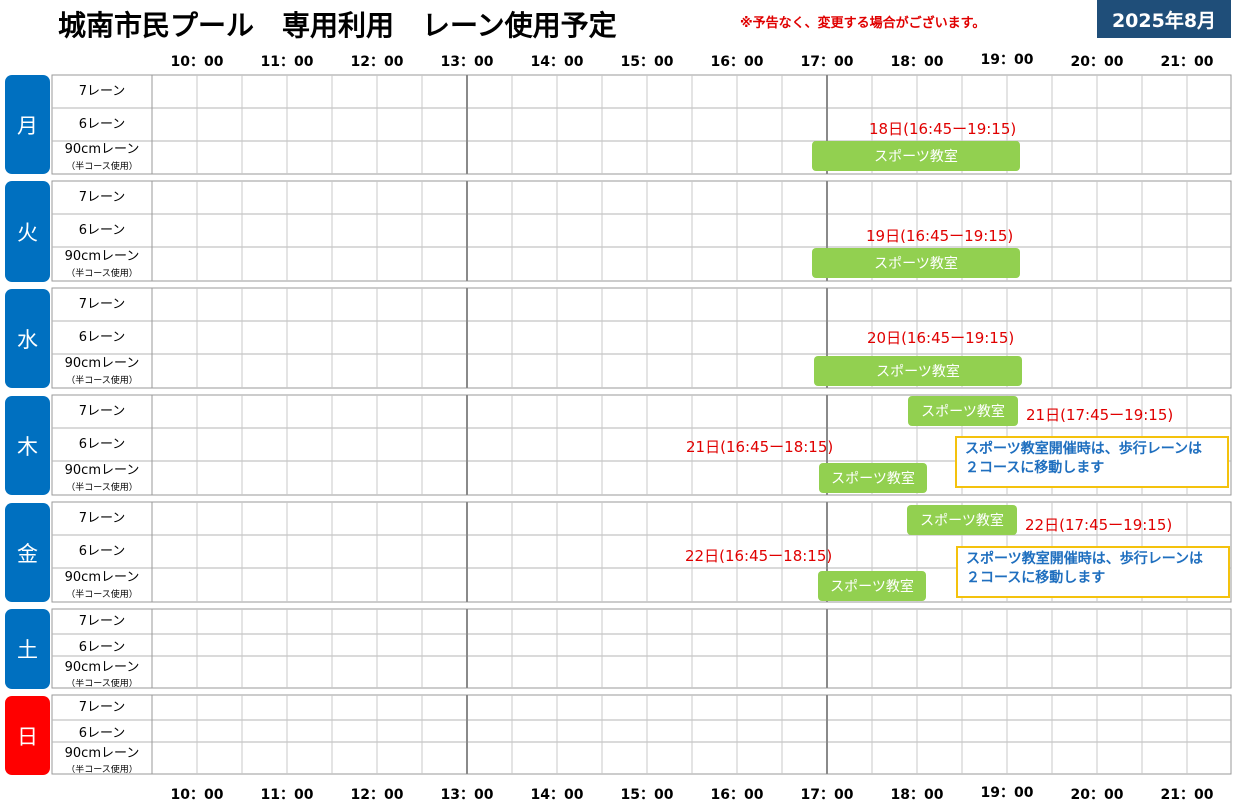 The width and height of the screenshot is (1233, 807). Describe the element at coordinates (941, 338) in the screenshot. I see `schedule-note-wednesday: 20日(16:45ー19:15)` at that location.